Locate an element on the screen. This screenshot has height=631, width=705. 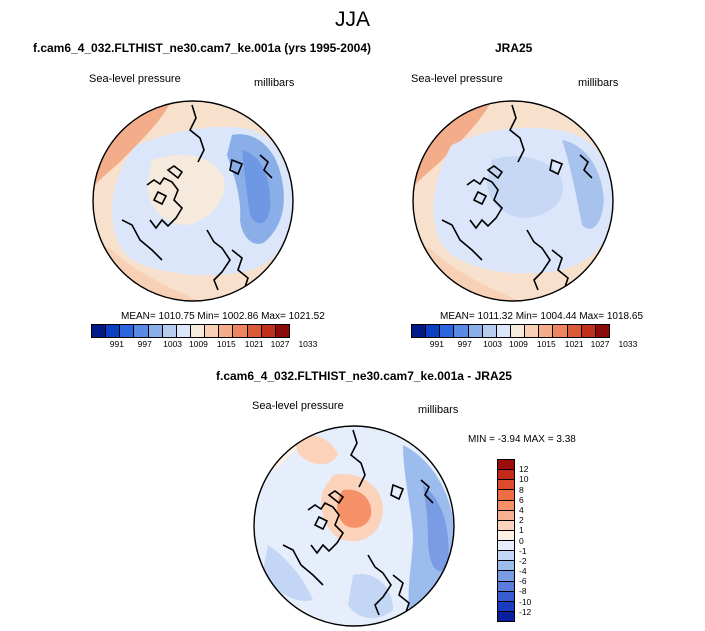
diff-stats: MIN = -3.94 MAX = 3.38 is located at coordinates (522, 439).